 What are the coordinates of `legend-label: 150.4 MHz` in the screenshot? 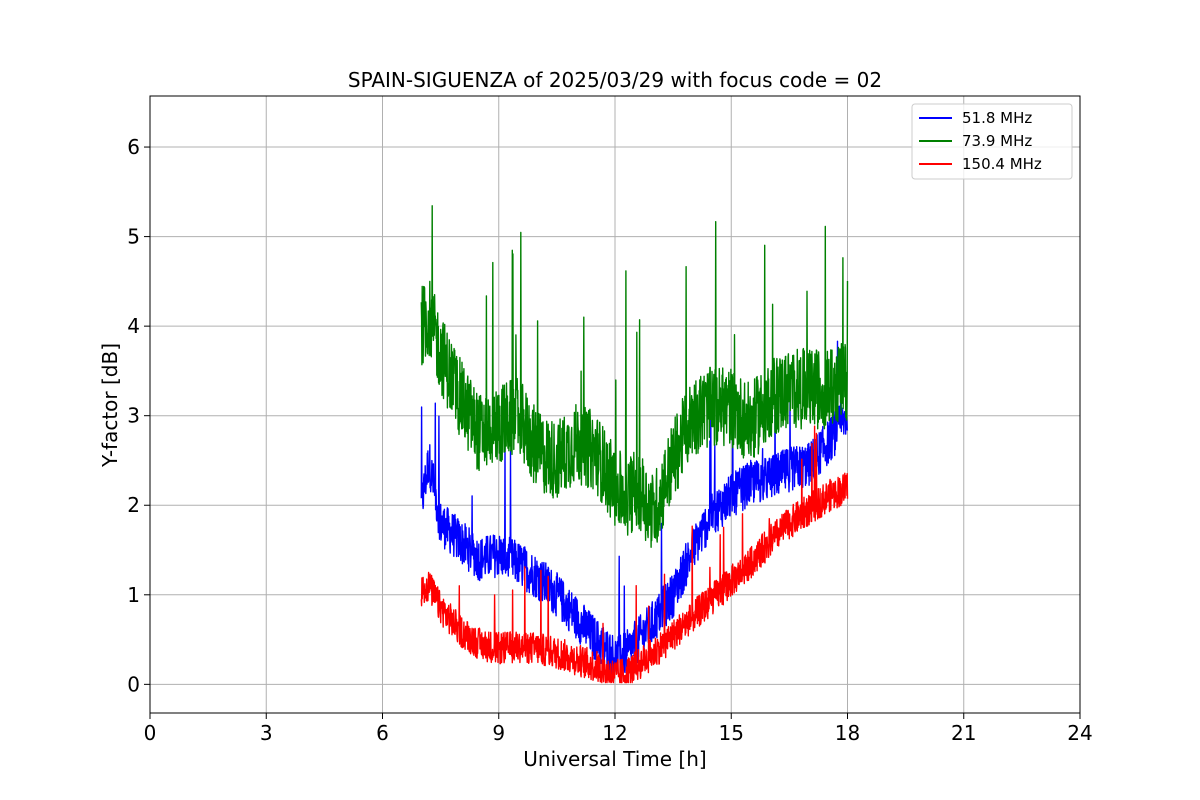 It's located at (1002, 164).